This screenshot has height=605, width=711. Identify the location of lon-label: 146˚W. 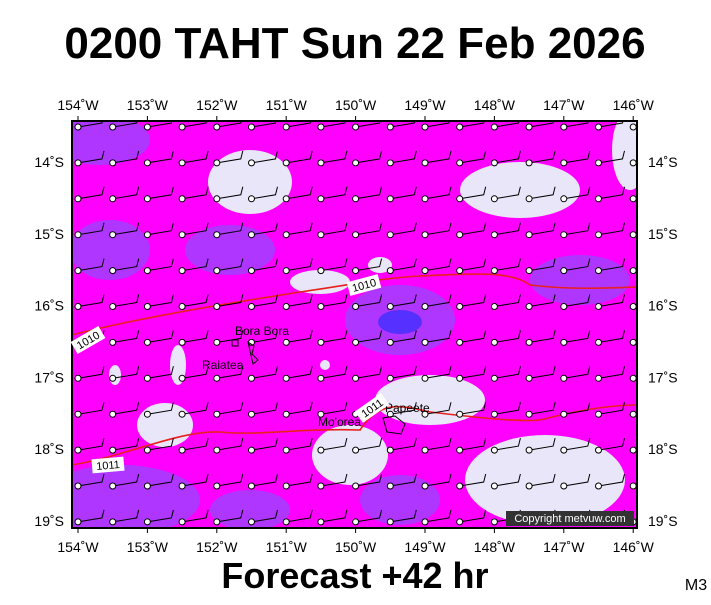
(634, 547).